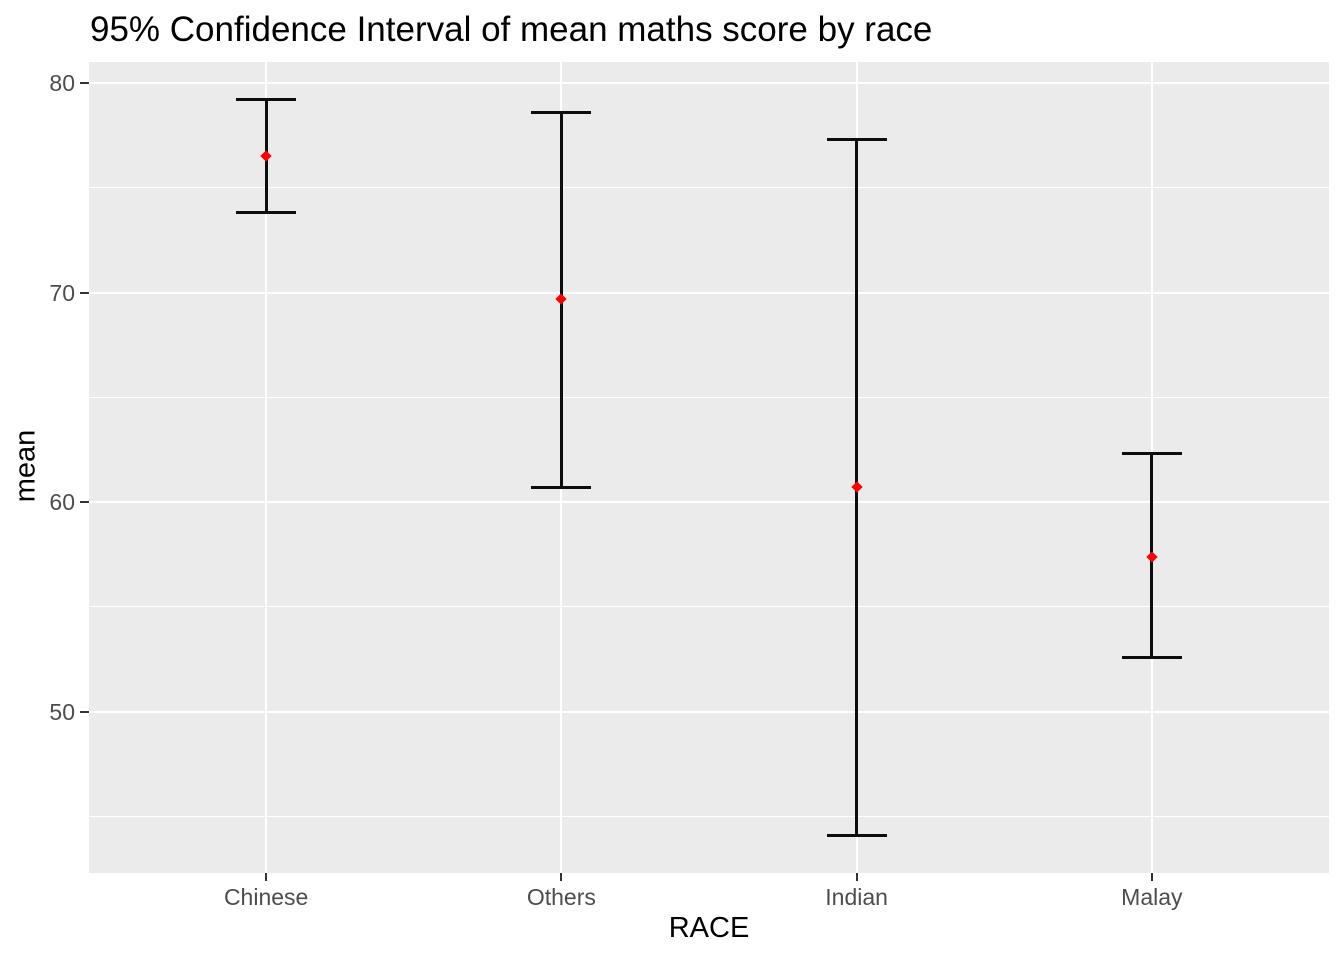 The image size is (1344, 960). I want to click on x-tick-label-malay: Malay, so click(1152, 897).